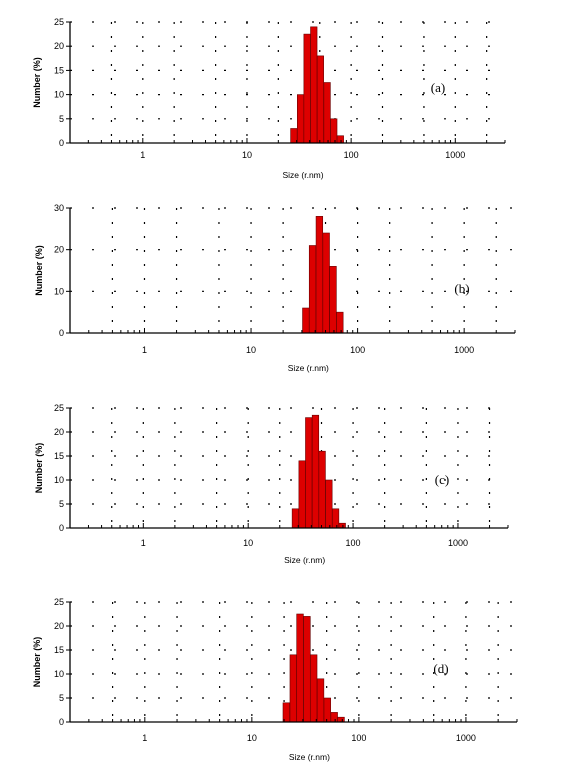  I want to click on chart-d-y-tick-label: 25, so click(59, 602).